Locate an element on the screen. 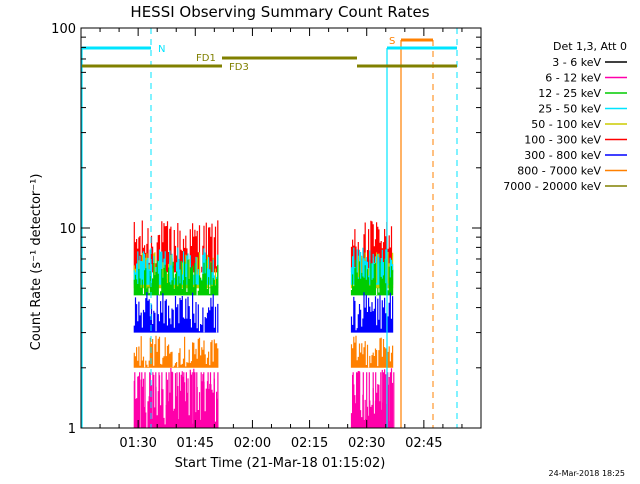 This screenshot has width=640, height=484. legend-label: 100 - 300 keV is located at coordinates (562, 140).